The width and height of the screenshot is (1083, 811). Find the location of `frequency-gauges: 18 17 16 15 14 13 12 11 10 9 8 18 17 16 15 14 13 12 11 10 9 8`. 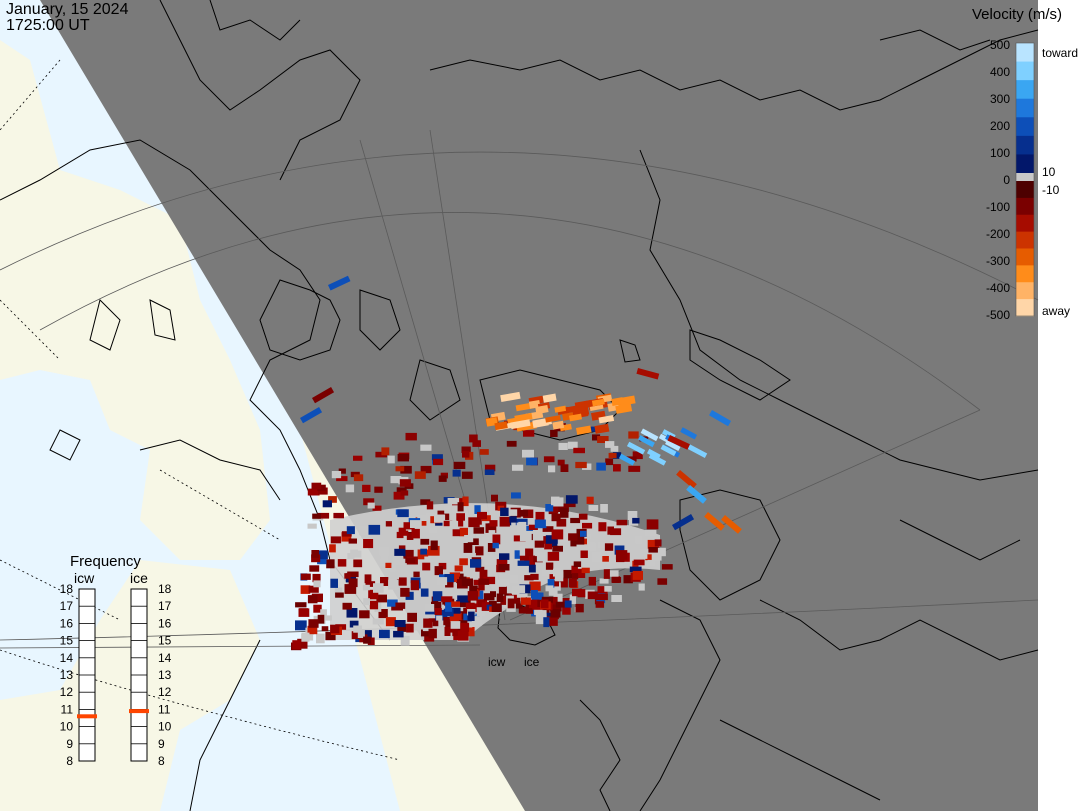

frequency-gauges: 18 17 16 15 14 13 12 11 10 9 8 18 17 16 15 14 13 12 11 10 9 8 is located at coordinates (116, 675).